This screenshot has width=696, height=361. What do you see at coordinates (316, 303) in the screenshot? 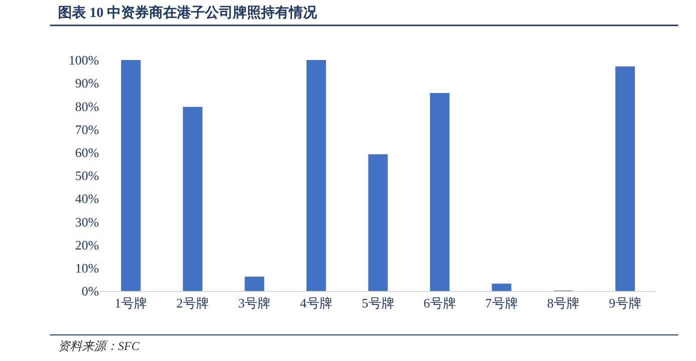
I see `x-tick-label: 4号牌` at bounding box center [316, 303].